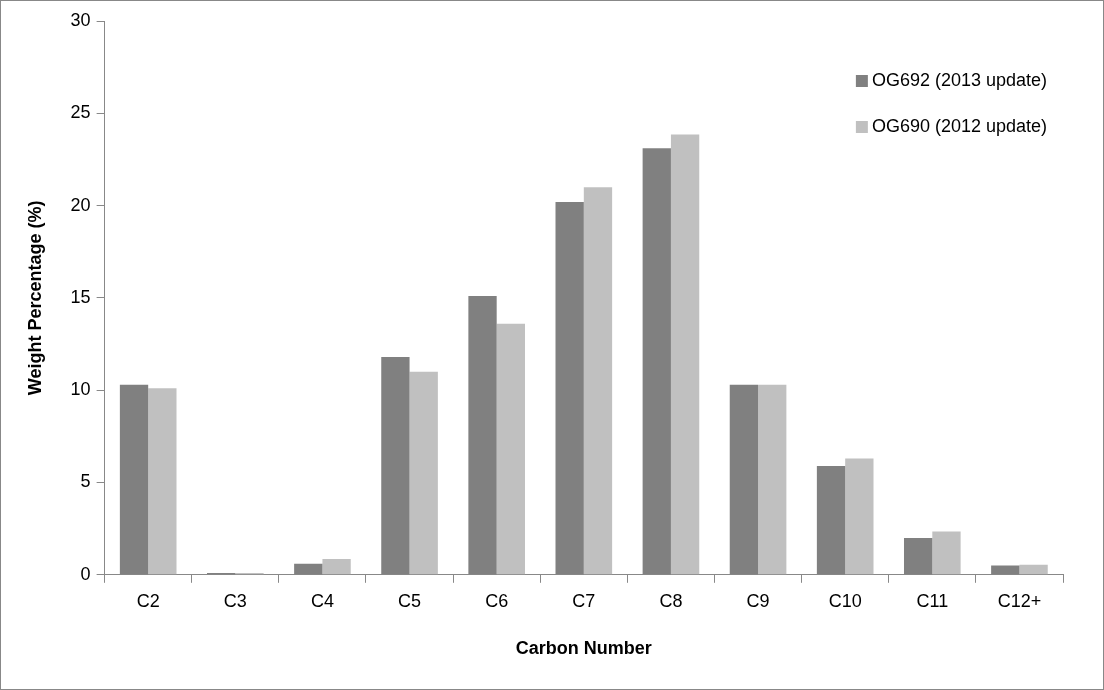 This screenshot has height=690, width=1104. What do you see at coordinates (80, 112) in the screenshot?
I see `y-tick-label: 25` at bounding box center [80, 112].